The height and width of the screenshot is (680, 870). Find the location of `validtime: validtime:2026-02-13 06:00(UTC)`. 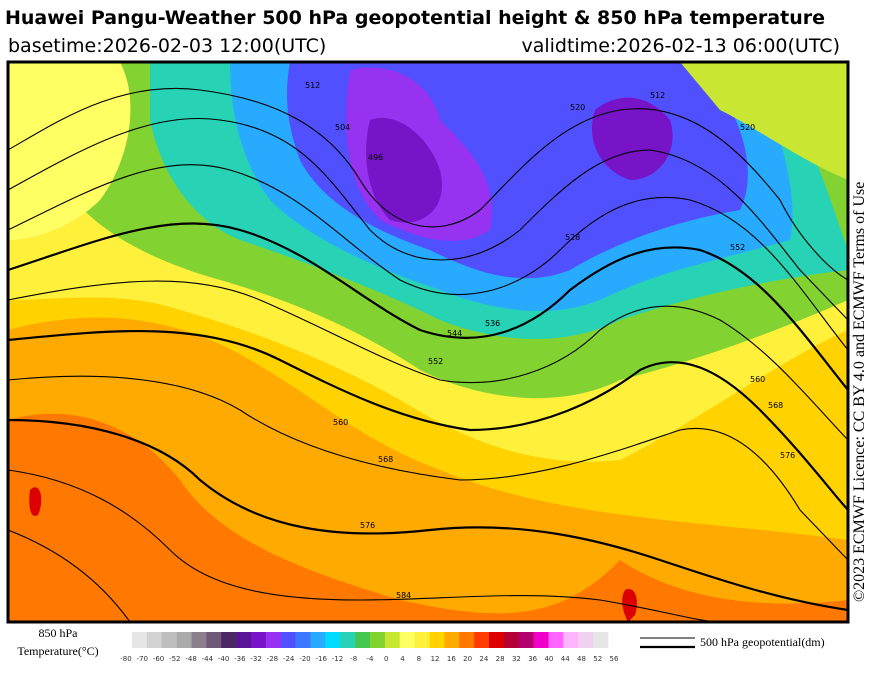

validtime: validtime:2026-02-13 06:00(UTC) is located at coordinates (680, 46).